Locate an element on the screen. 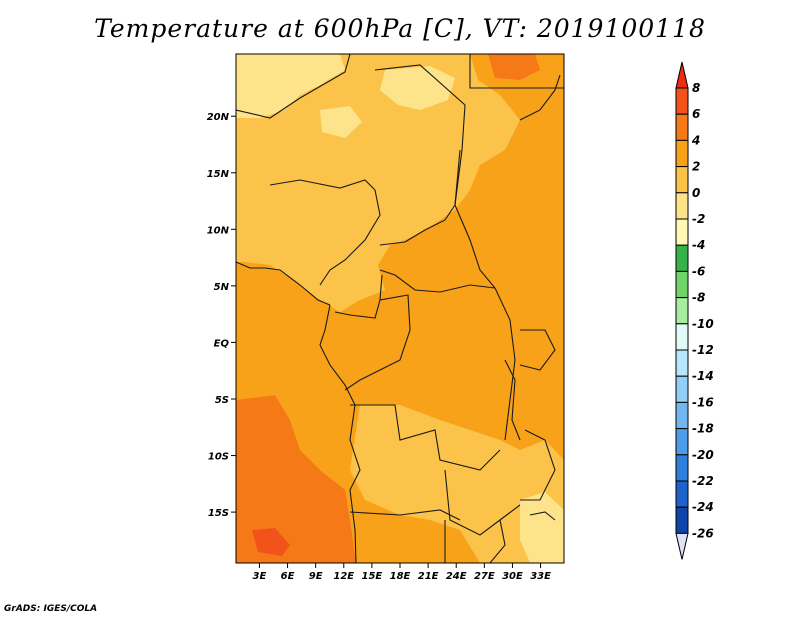  x-tick-label: 9E is located at coordinates (316, 576).